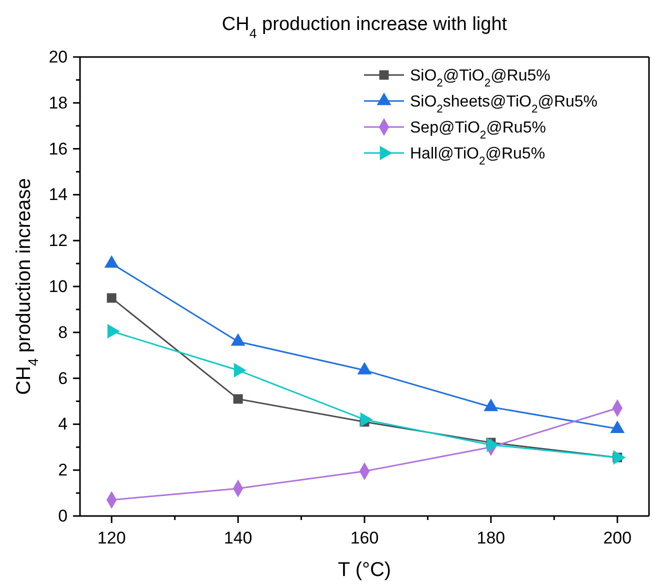 This screenshot has width=652, height=588. What do you see at coordinates (58, 56) in the screenshot?
I see `y-tick-label: 20` at bounding box center [58, 56].